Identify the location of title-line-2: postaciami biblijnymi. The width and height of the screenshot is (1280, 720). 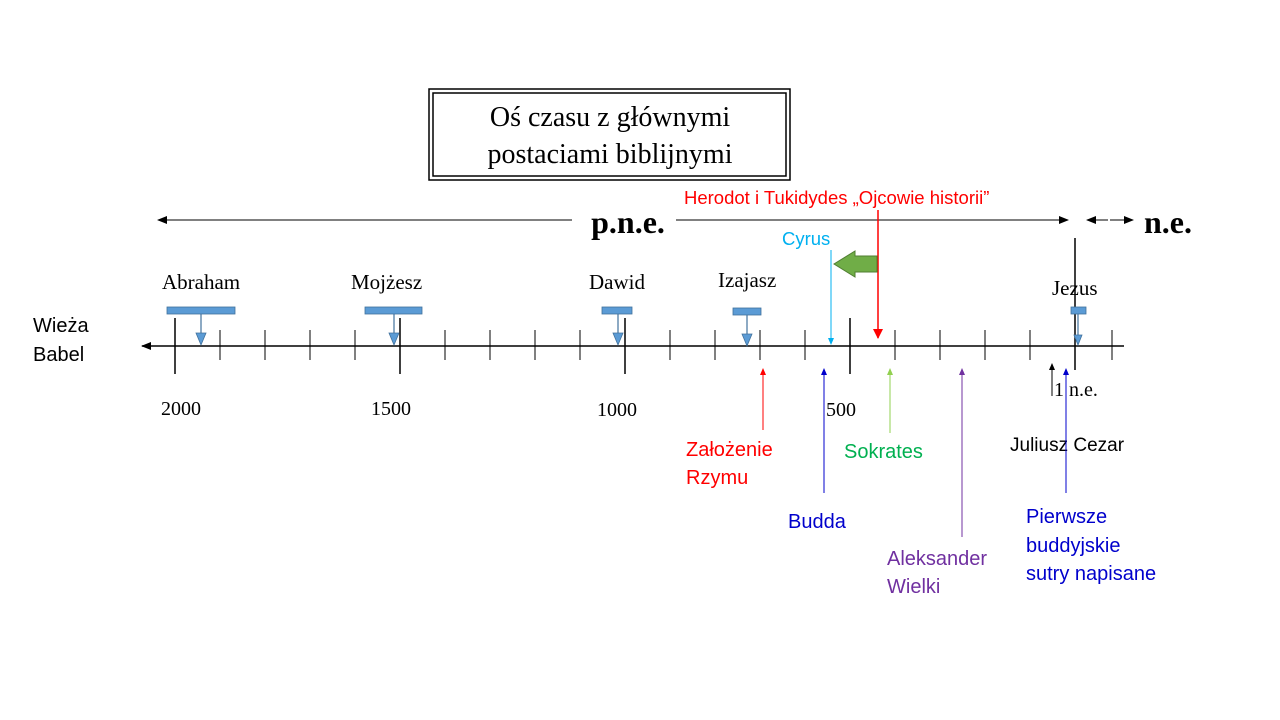
(610, 154).